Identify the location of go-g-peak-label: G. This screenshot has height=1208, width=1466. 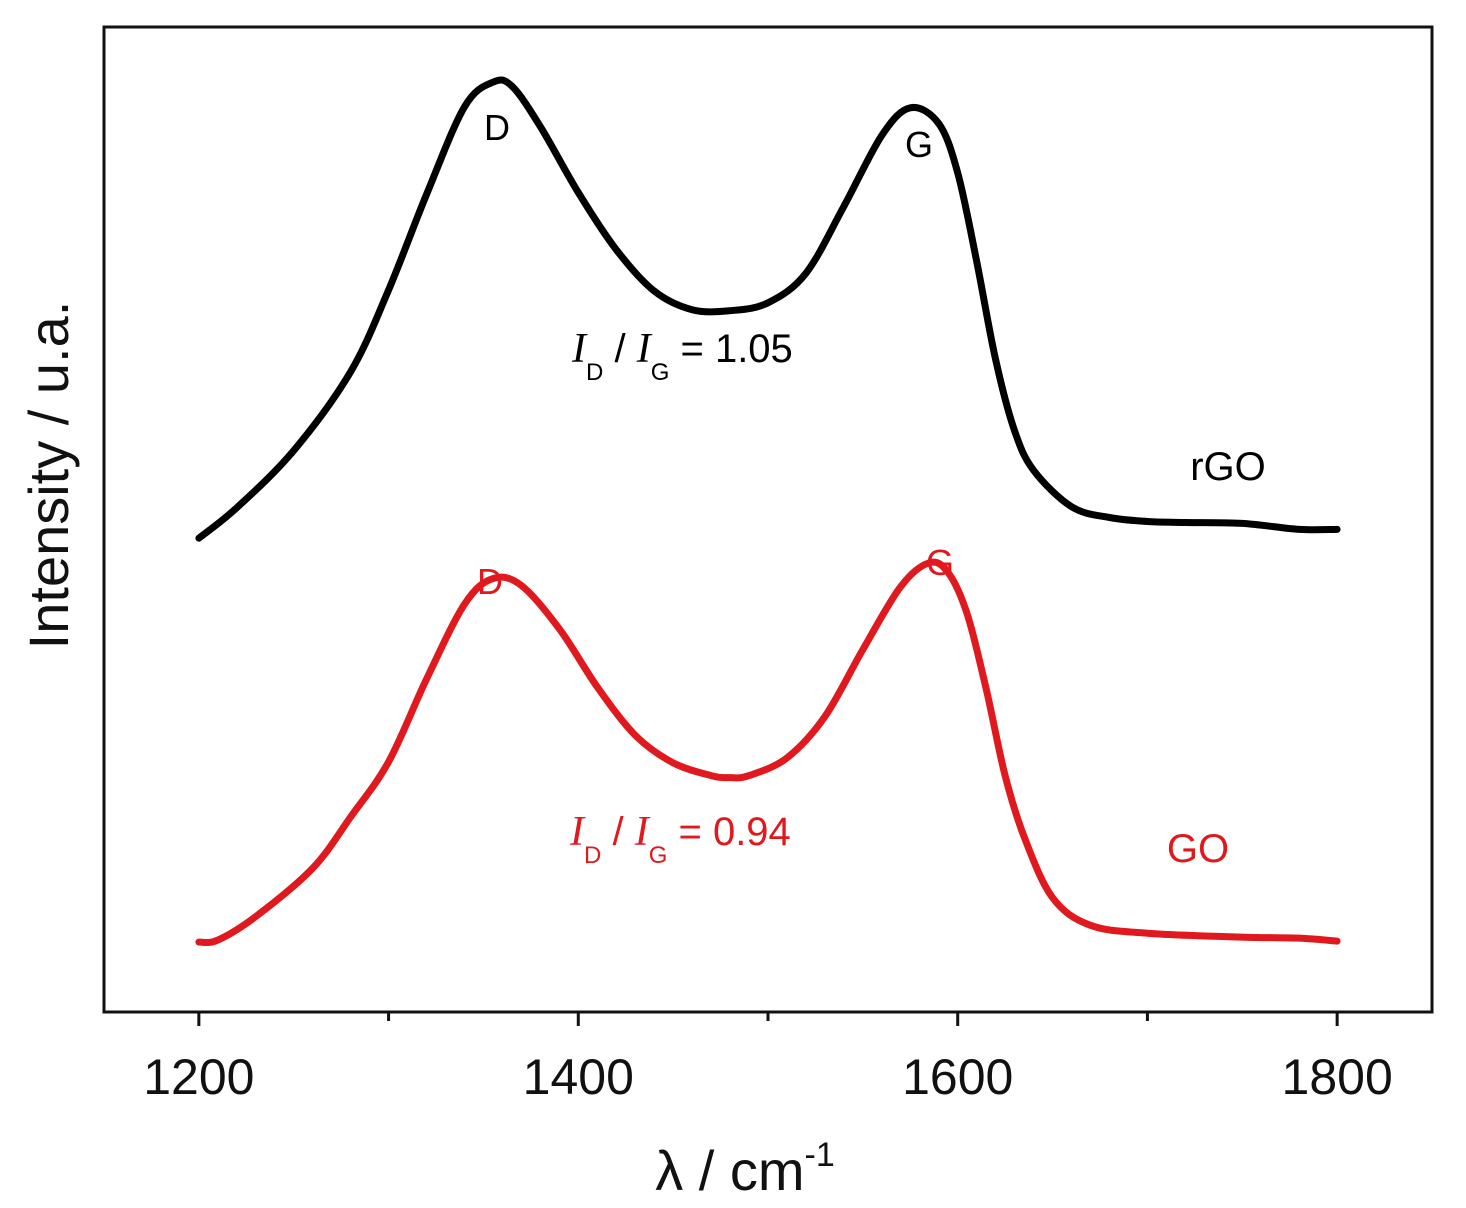
(940, 562).